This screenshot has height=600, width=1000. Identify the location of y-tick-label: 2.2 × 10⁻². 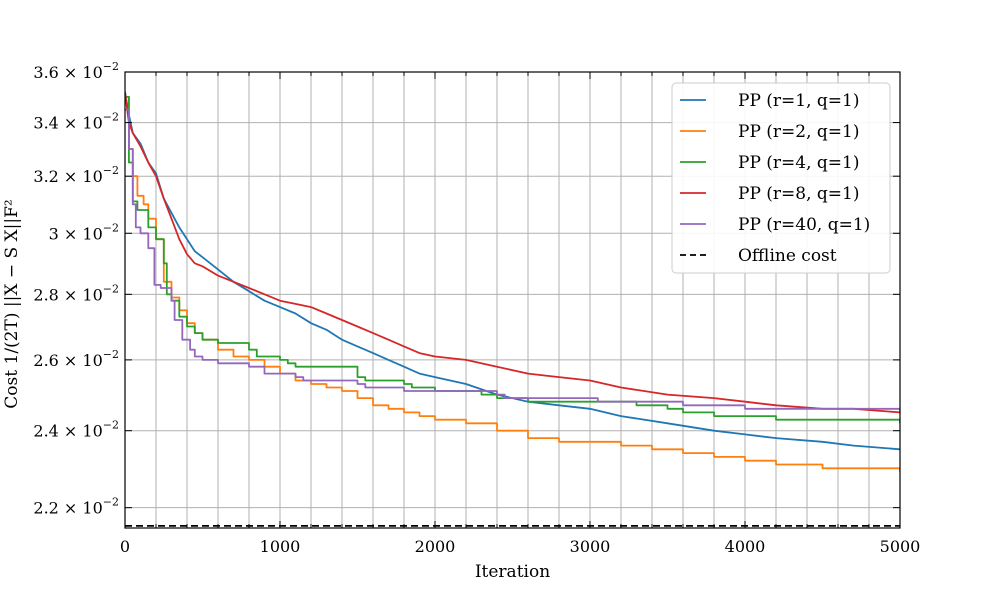
(76, 507).